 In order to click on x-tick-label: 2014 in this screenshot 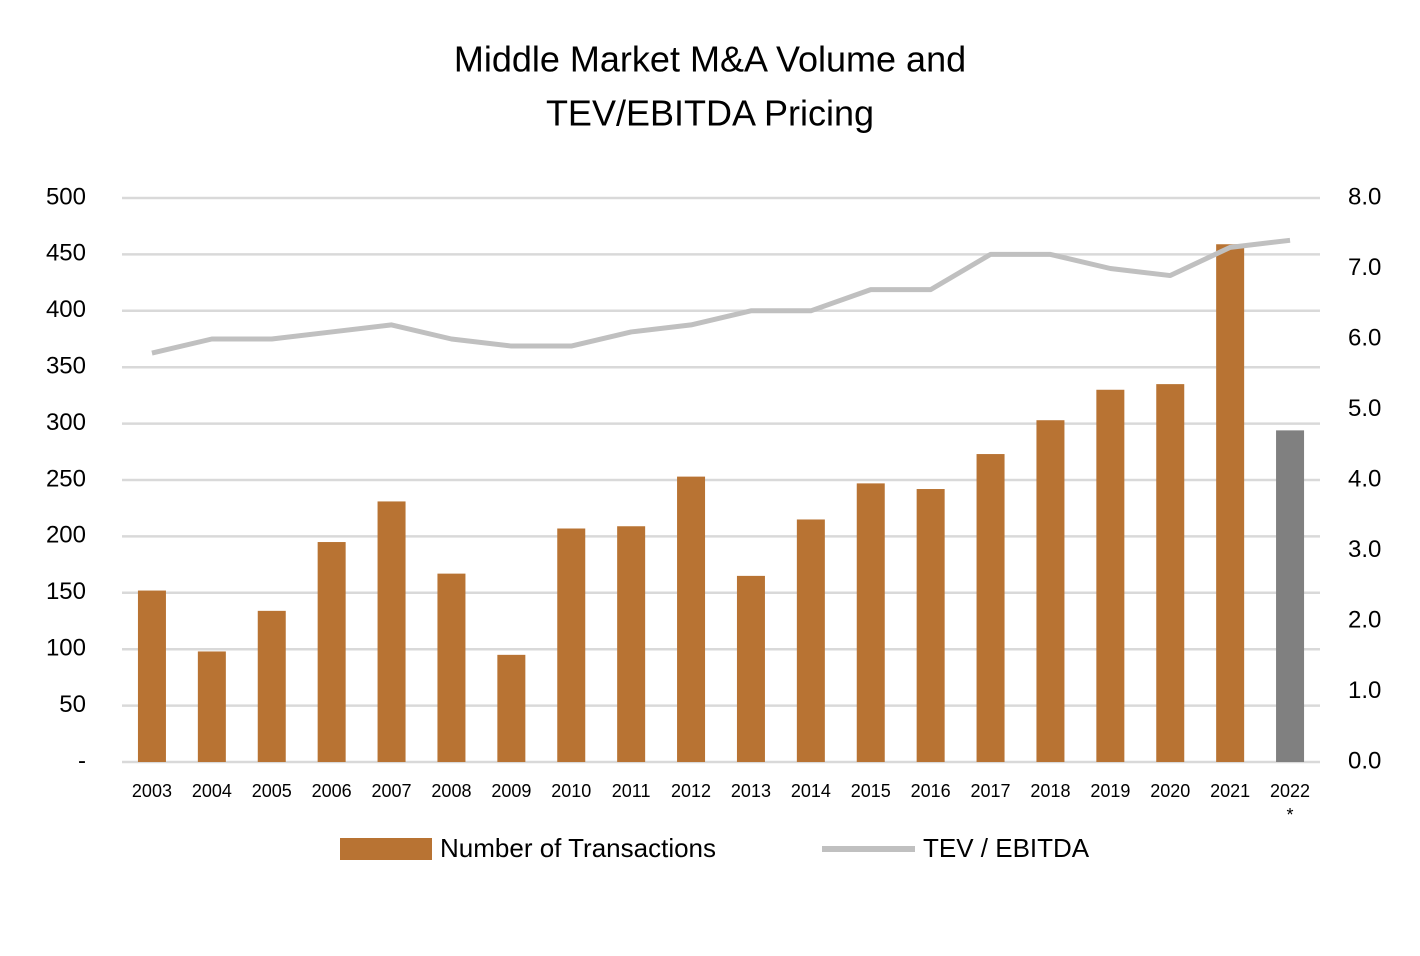, I will do `click(811, 791)`.